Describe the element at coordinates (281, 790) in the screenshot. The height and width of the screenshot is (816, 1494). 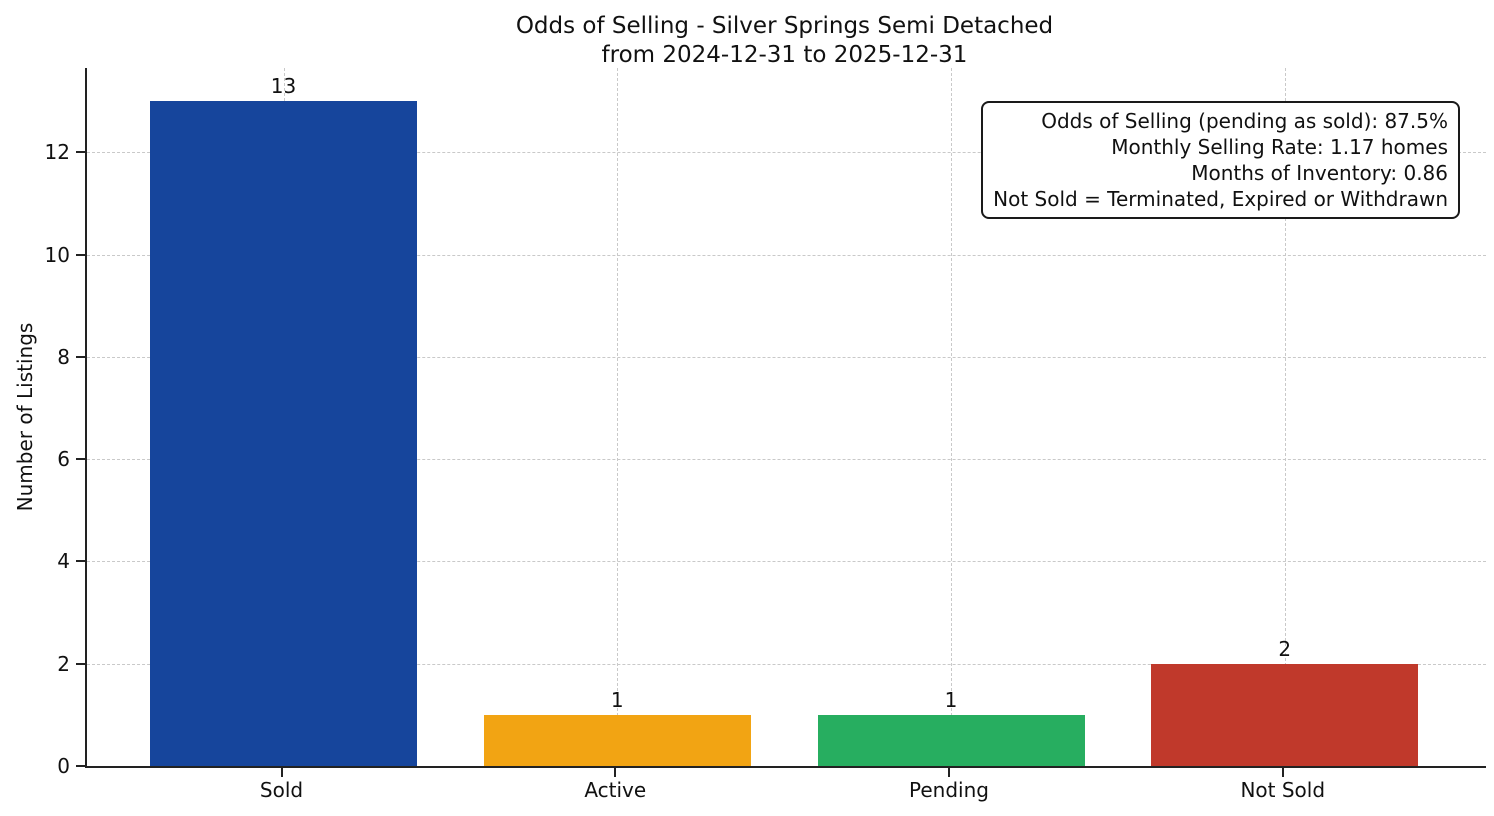
I see `x-tick-label-sold: Sold` at that location.